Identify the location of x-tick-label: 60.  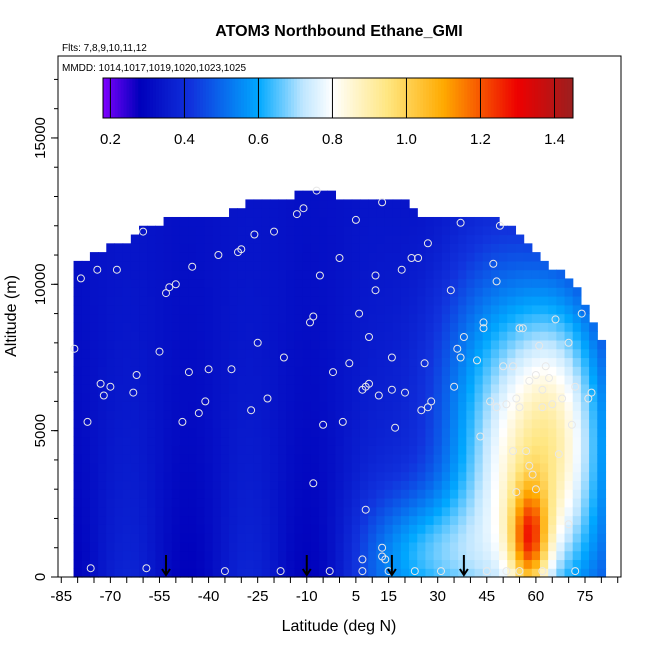
(536, 596).